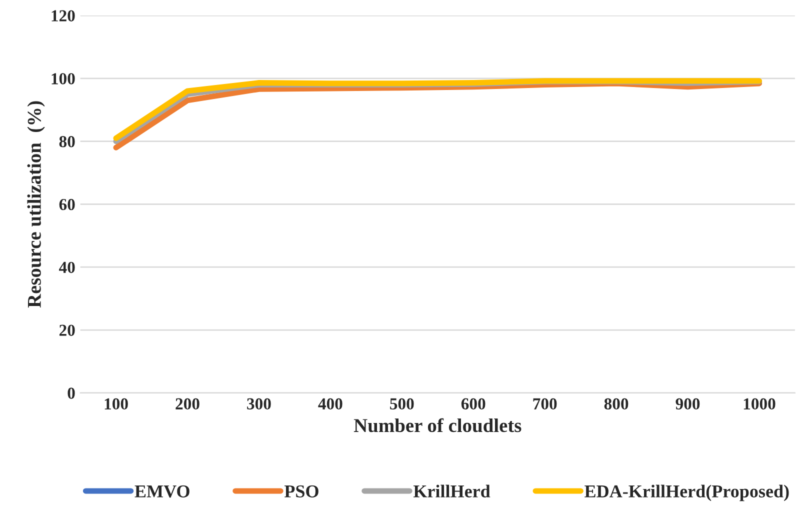 This screenshot has height=517, width=803. I want to click on x-tick-label: 400, so click(330, 404).